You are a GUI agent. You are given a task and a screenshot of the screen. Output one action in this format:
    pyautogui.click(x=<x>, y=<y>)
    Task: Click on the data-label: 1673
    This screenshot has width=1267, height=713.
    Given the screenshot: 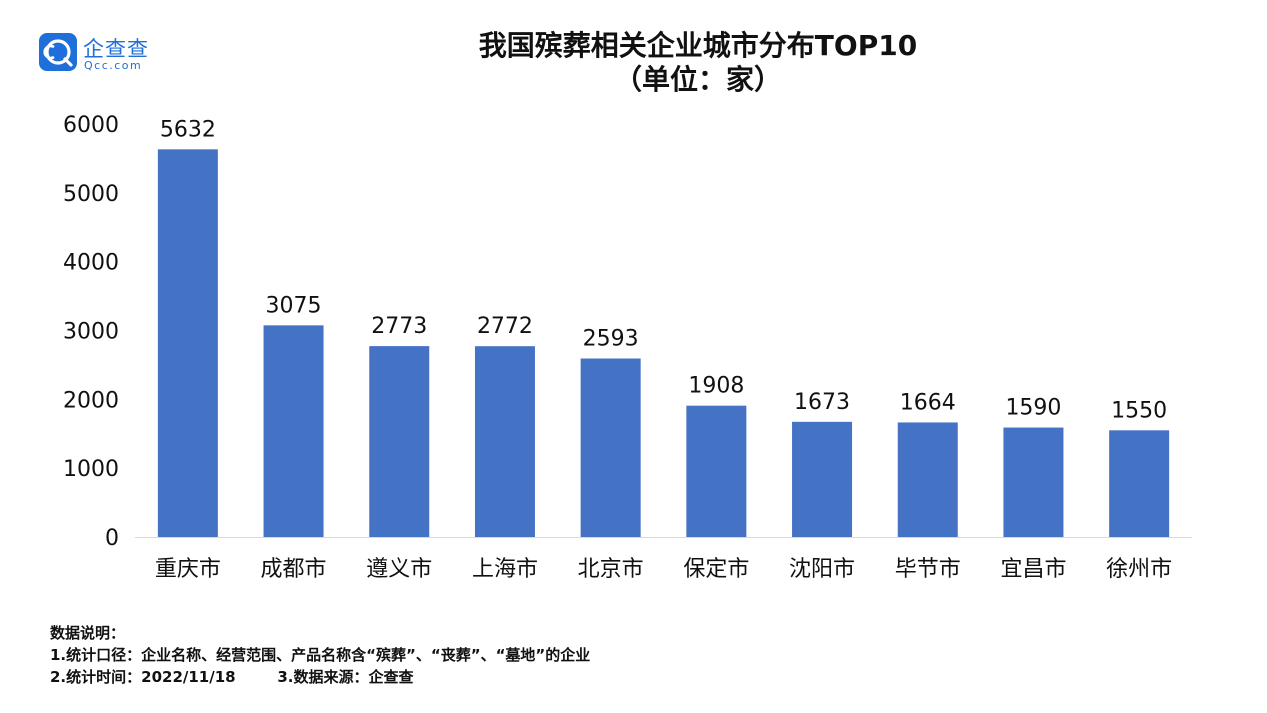 What is the action you would take?
    pyautogui.click(x=822, y=402)
    